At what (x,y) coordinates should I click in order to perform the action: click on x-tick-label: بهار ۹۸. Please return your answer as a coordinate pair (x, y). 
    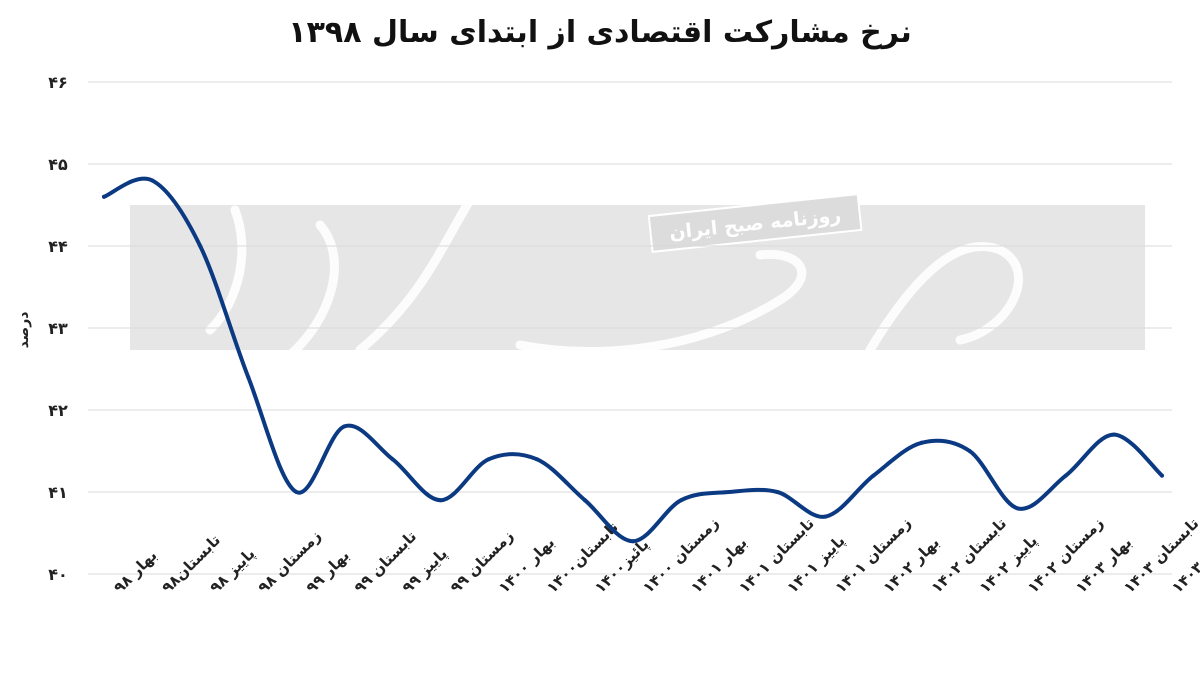
    Looking at the image, I should click on (135, 571).